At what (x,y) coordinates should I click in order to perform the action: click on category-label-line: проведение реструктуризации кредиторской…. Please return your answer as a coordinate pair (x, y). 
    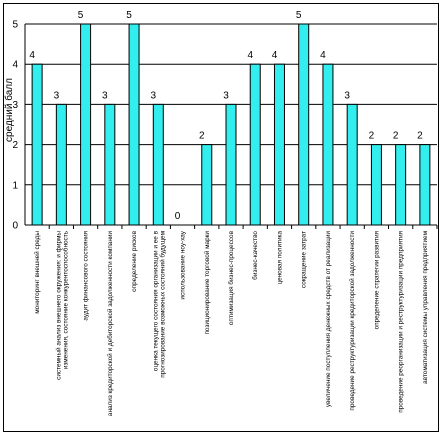
    Looking at the image, I should click on (352, 321).